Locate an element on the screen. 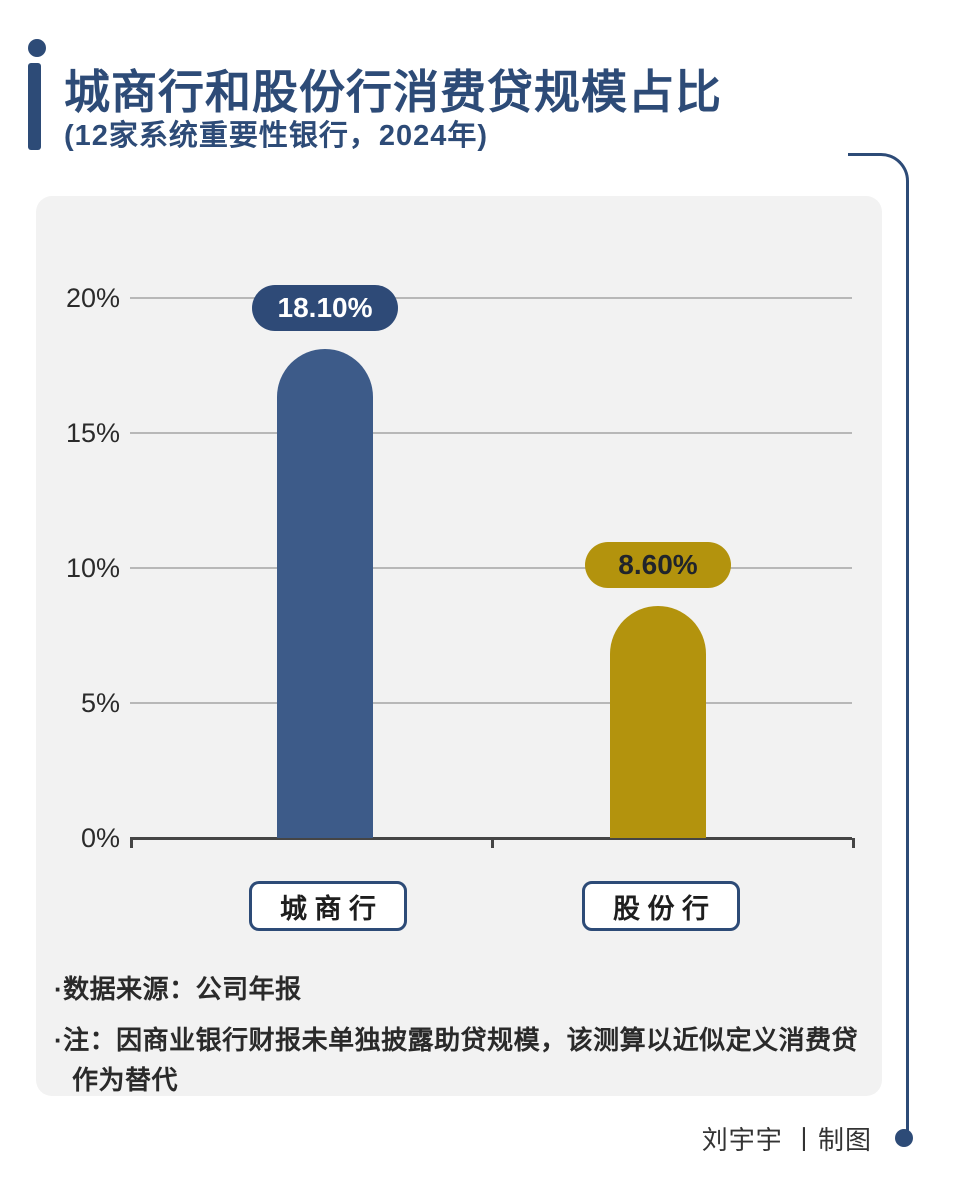 Image resolution: width=960 pixels, height=1196 pixels. page-subtitle: (12家系统重要性银行，2024年) is located at coordinates (276, 136).